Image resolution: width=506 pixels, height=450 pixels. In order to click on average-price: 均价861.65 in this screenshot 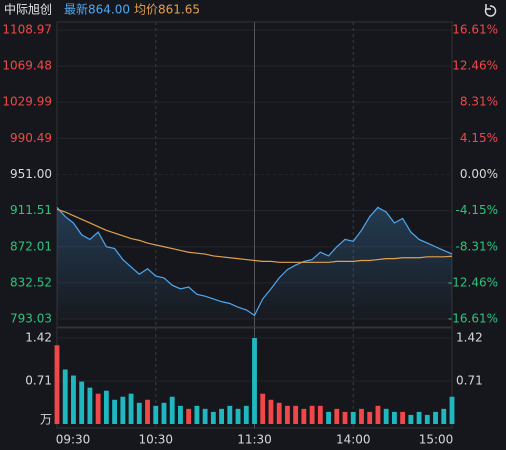, I will do `click(167, 10)`.